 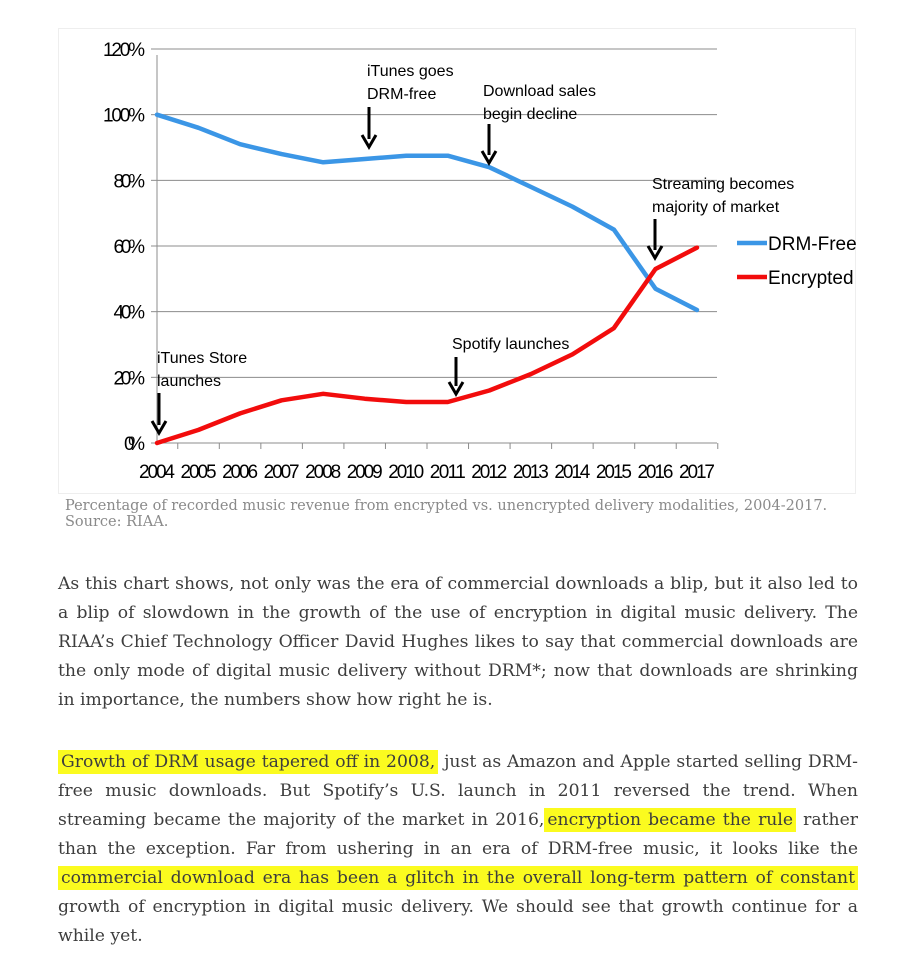 What do you see at coordinates (130, 378) in the screenshot?
I see `y-tick-label: 20%` at bounding box center [130, 378].